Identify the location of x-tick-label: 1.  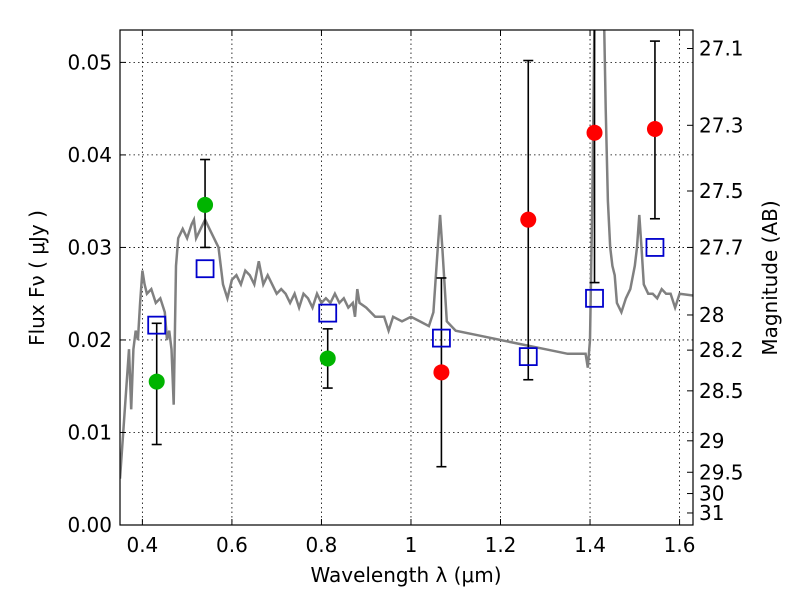
(411, 545).